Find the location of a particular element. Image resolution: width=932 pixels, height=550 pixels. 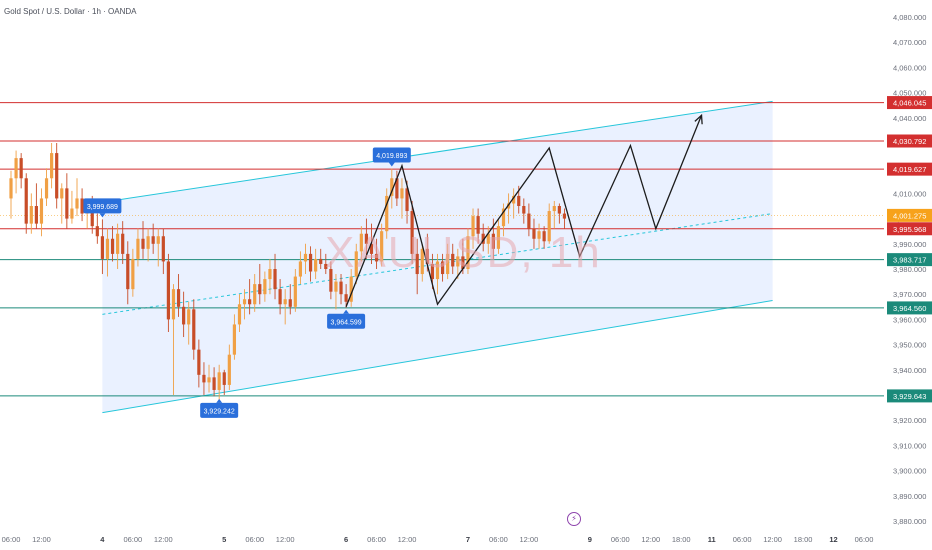

price-callout: 3,964.599 is located at coordinates (346, 319).